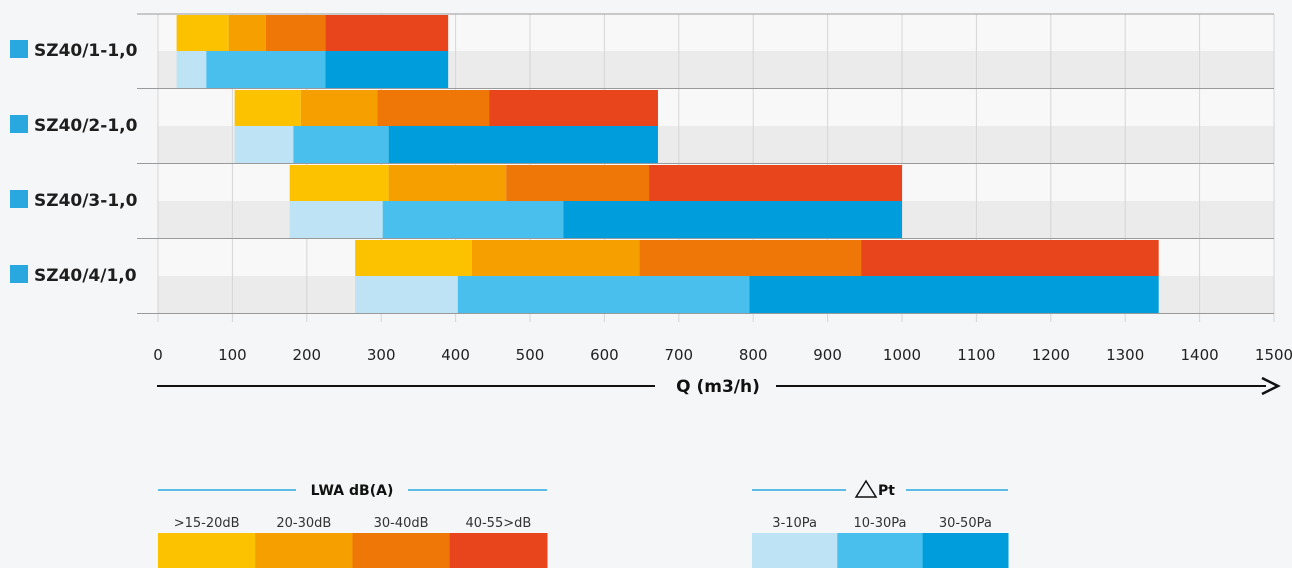  Describe the element at coordinates (794, 523) in the screenshot. I see `legend-item-label: 3-10Pa` at that location.